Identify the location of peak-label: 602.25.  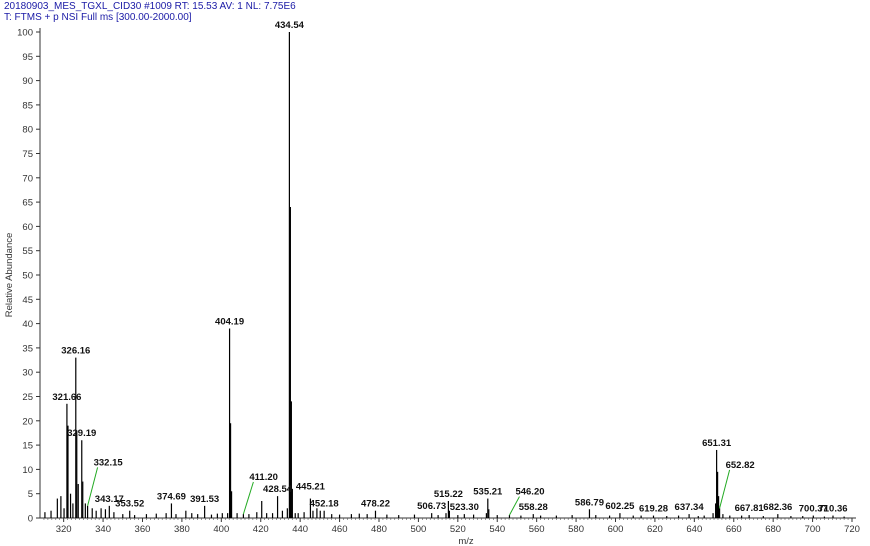
(620, 506).